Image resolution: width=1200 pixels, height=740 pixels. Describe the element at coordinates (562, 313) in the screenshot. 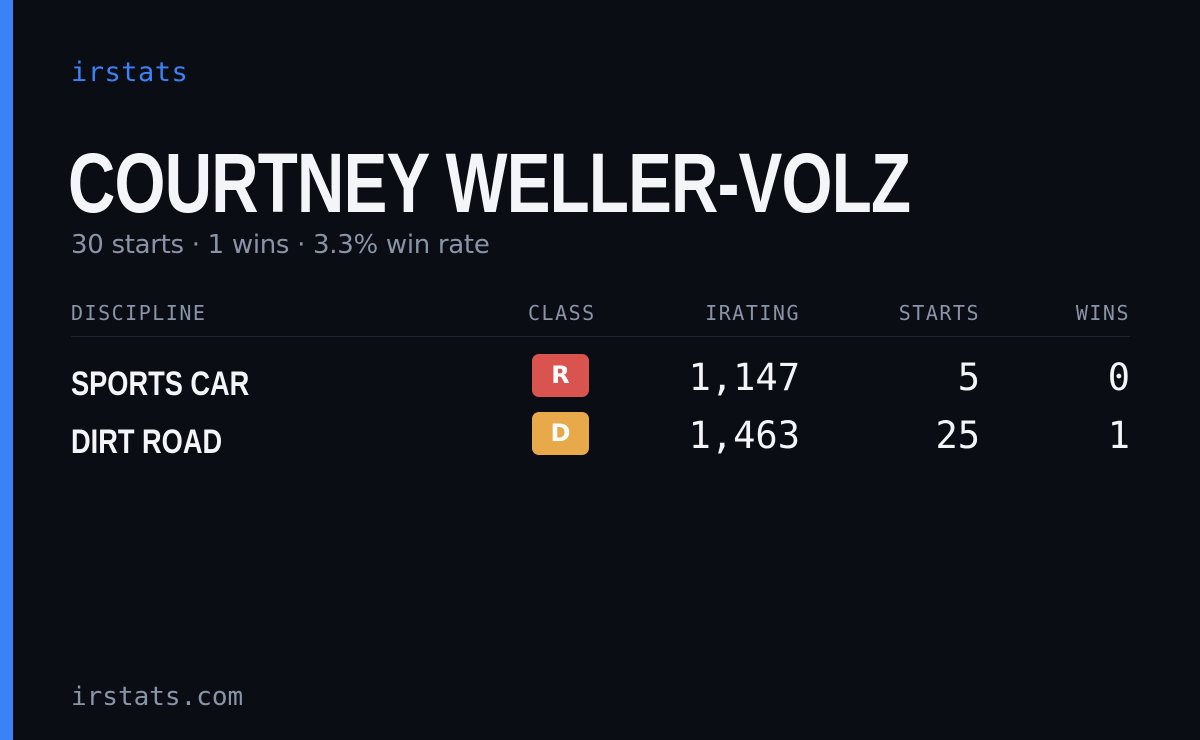

I see `header-class: CLASS` at that location.